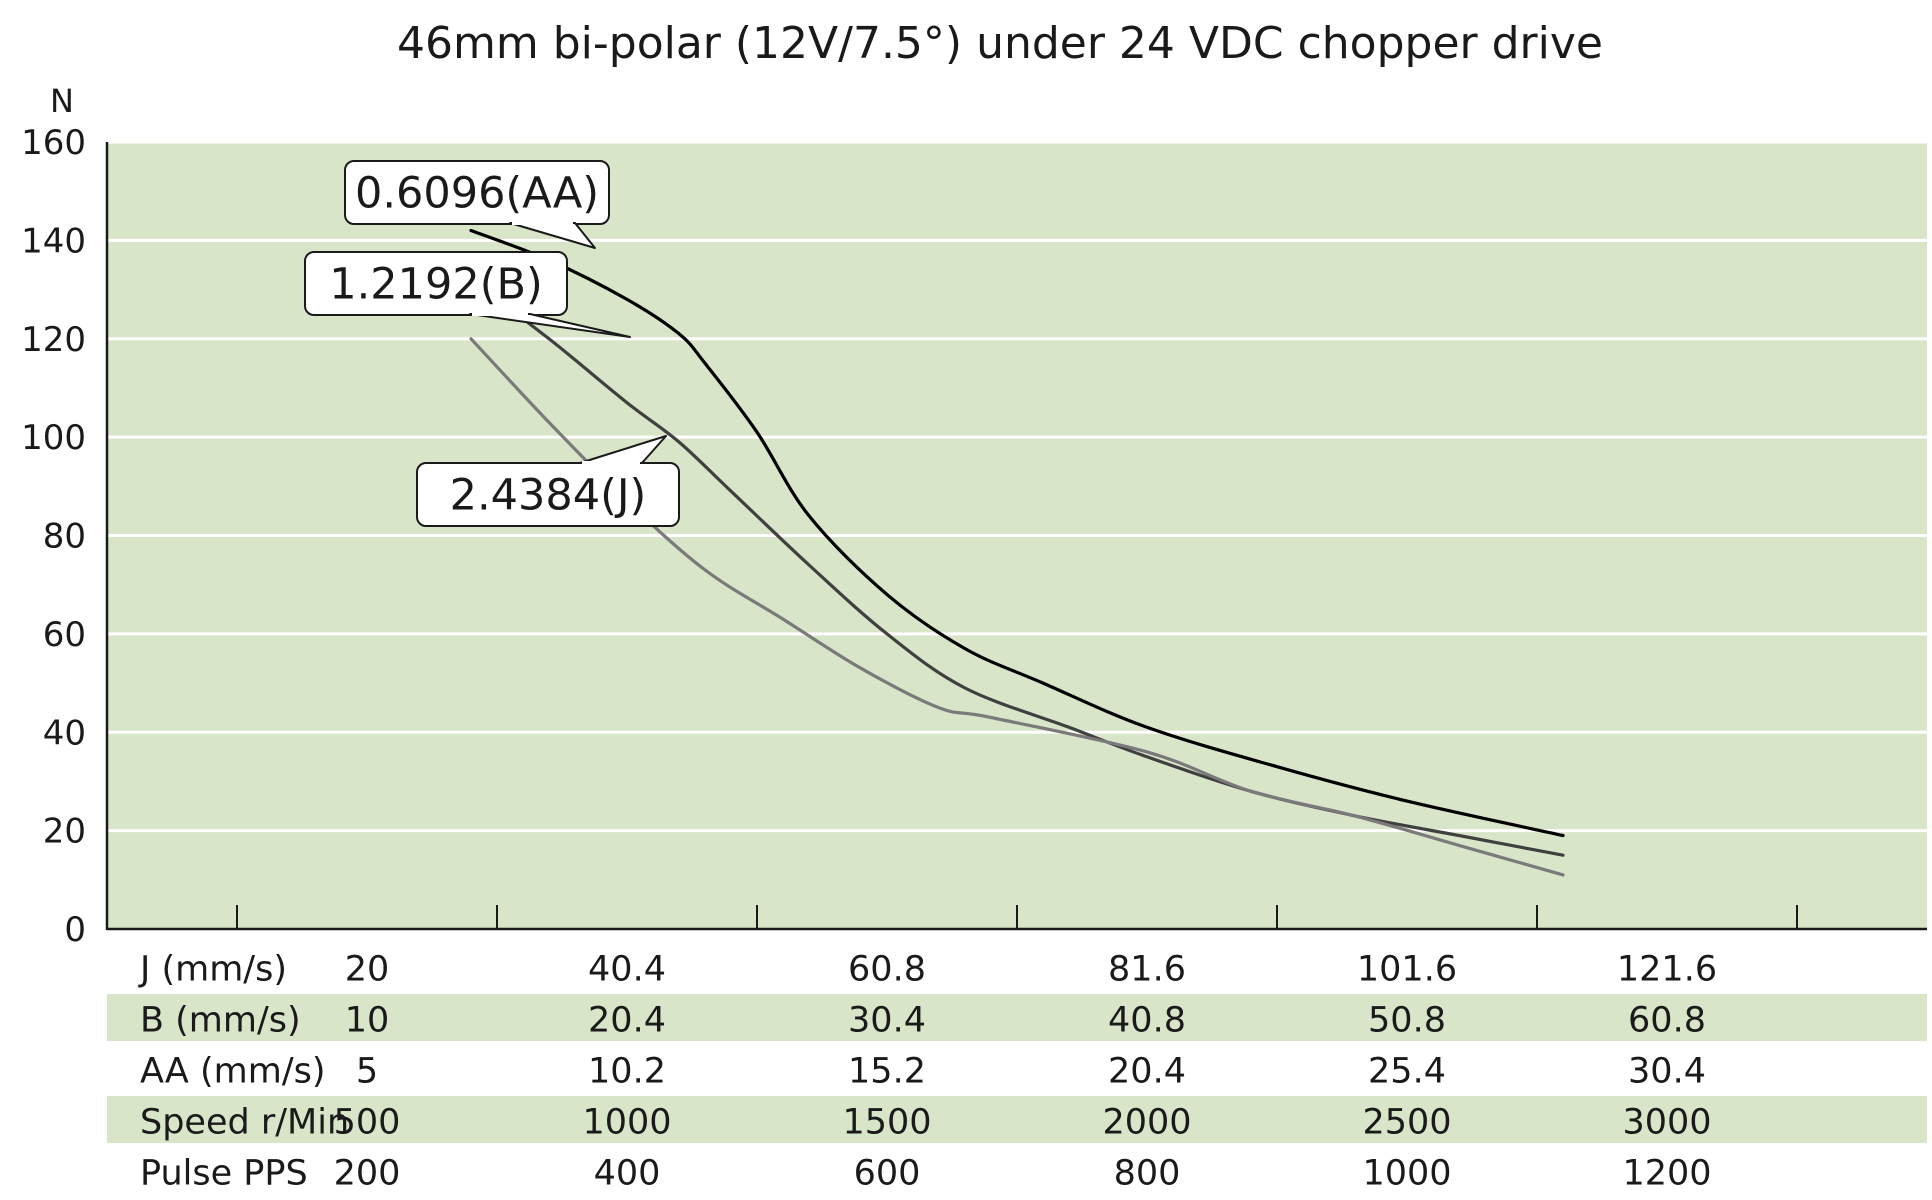 This screenshot has height=1200, width=1932. What do you see at coordinates (548, 496) in the screenshot?
I see `callout-label: 2.4384(J)` at bounding box center [548, 496].